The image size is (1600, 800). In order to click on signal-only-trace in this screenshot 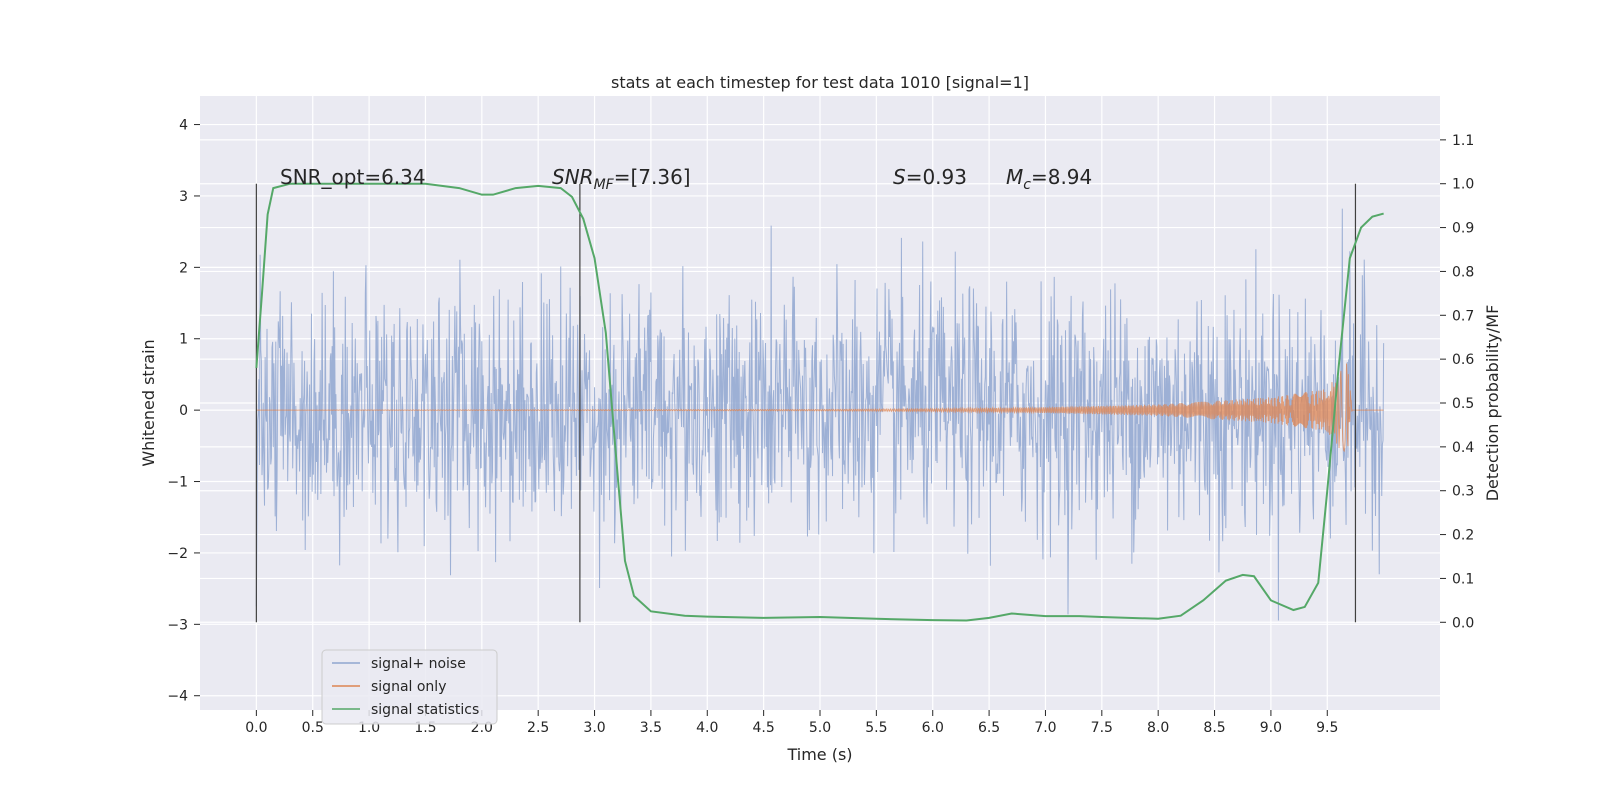, I will do `click(820, 408)`.